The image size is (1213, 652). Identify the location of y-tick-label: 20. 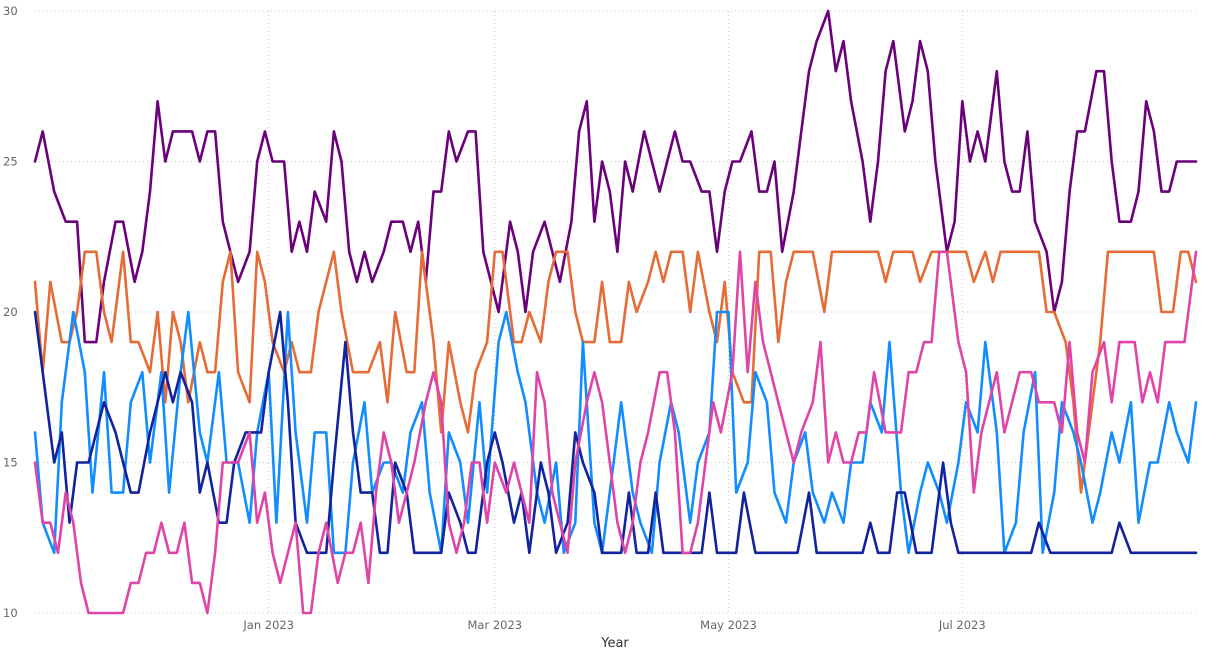
(10, 312).